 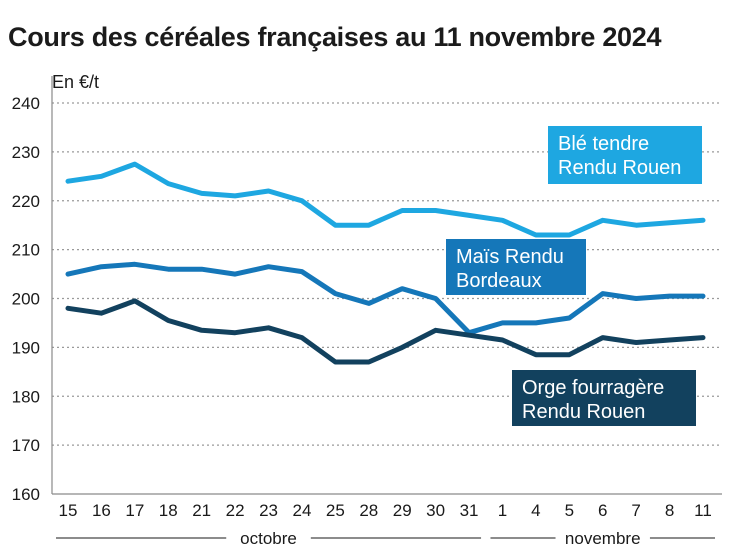 What do you see at coordinates (635, 510) in the screenshot?
I see `x-tick-7: 7` at bounding box center [635, 510].